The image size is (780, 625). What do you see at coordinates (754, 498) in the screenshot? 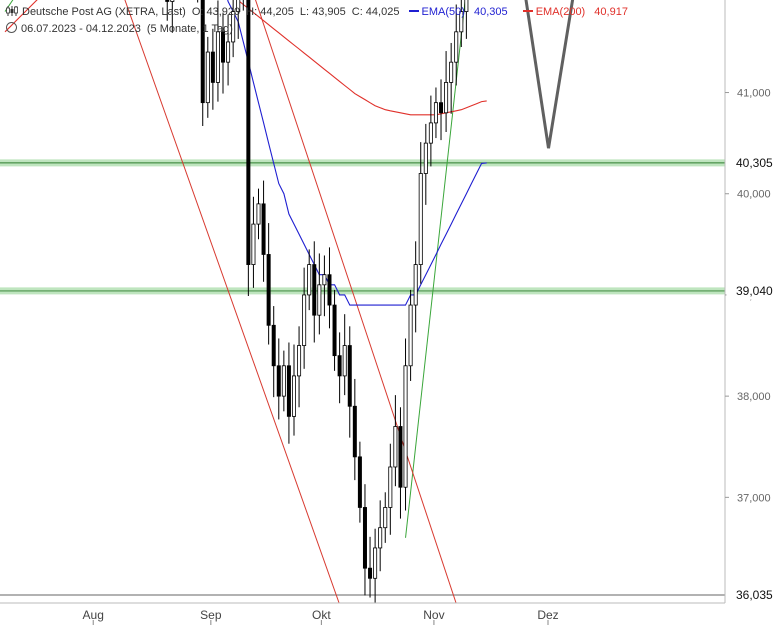
I see `y-tick-label: 37,000` at bounding box center [754, 498].